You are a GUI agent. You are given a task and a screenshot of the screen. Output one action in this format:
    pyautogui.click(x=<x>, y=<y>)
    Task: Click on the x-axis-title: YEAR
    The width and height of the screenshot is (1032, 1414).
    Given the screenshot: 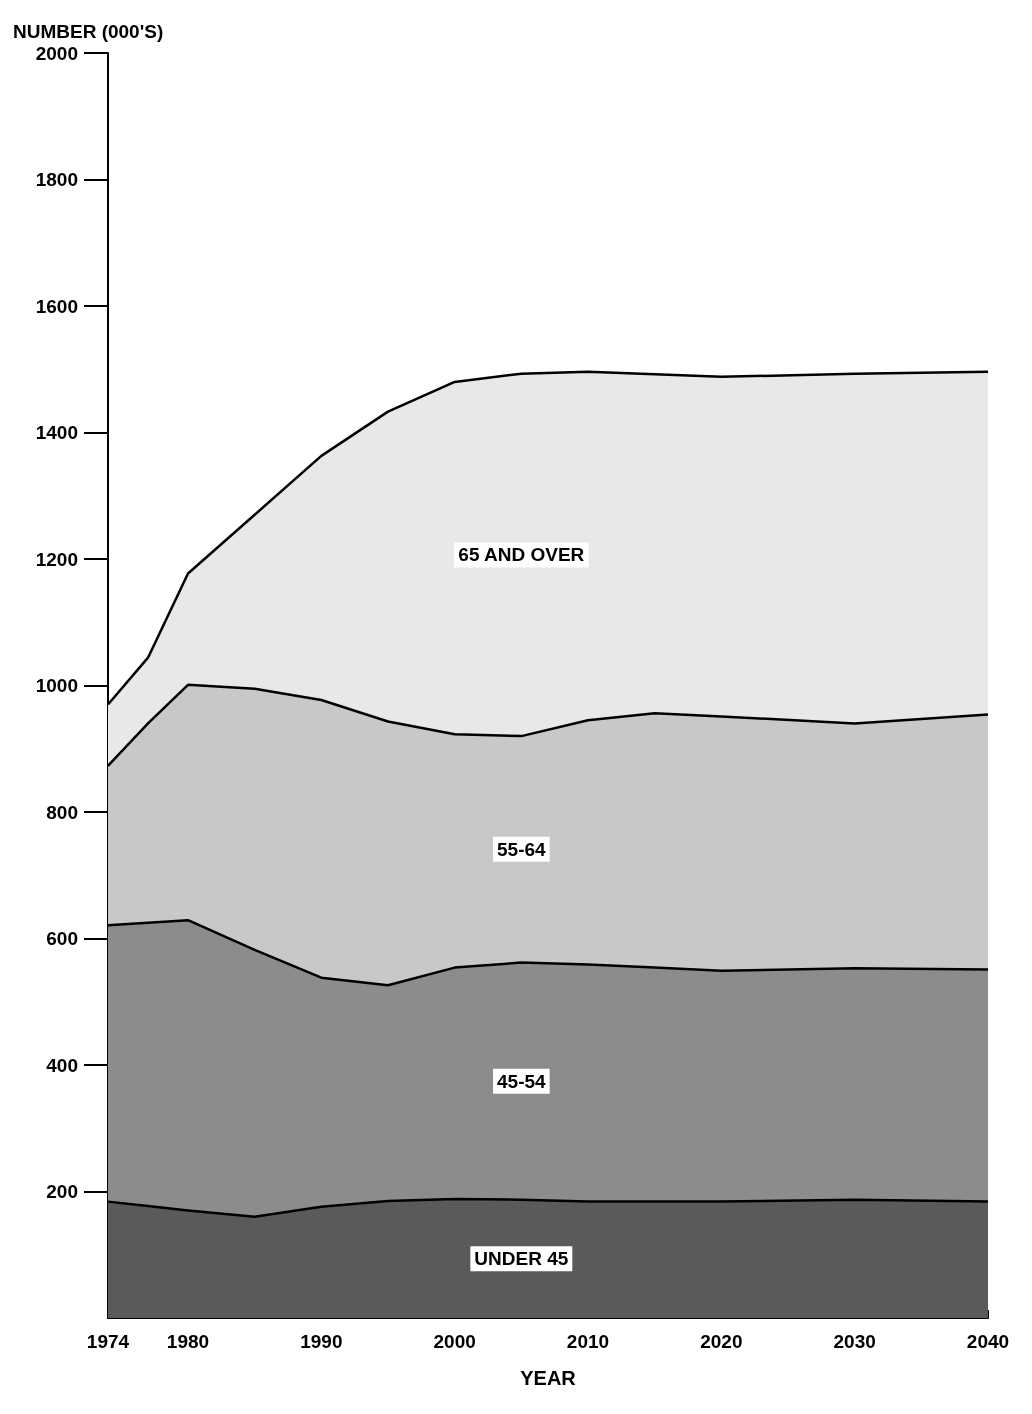 What is the action you would take?
    pyautogui.click(x=548, y=1378)
    